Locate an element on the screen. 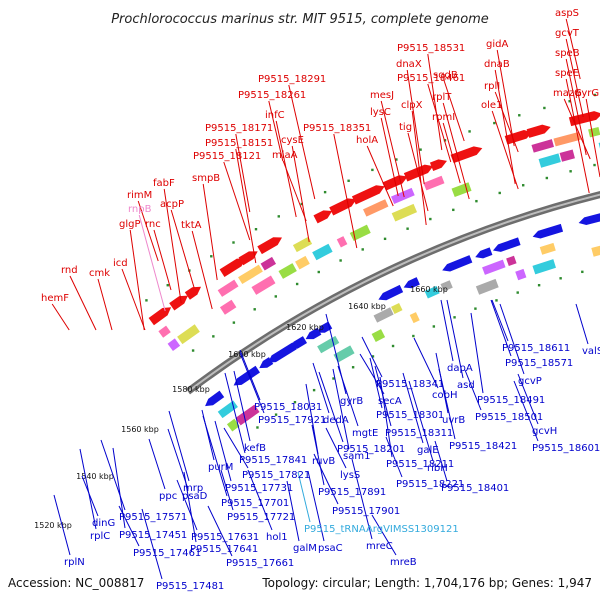  gene-label-miaa: miaA is located at coordinates (285, 155).